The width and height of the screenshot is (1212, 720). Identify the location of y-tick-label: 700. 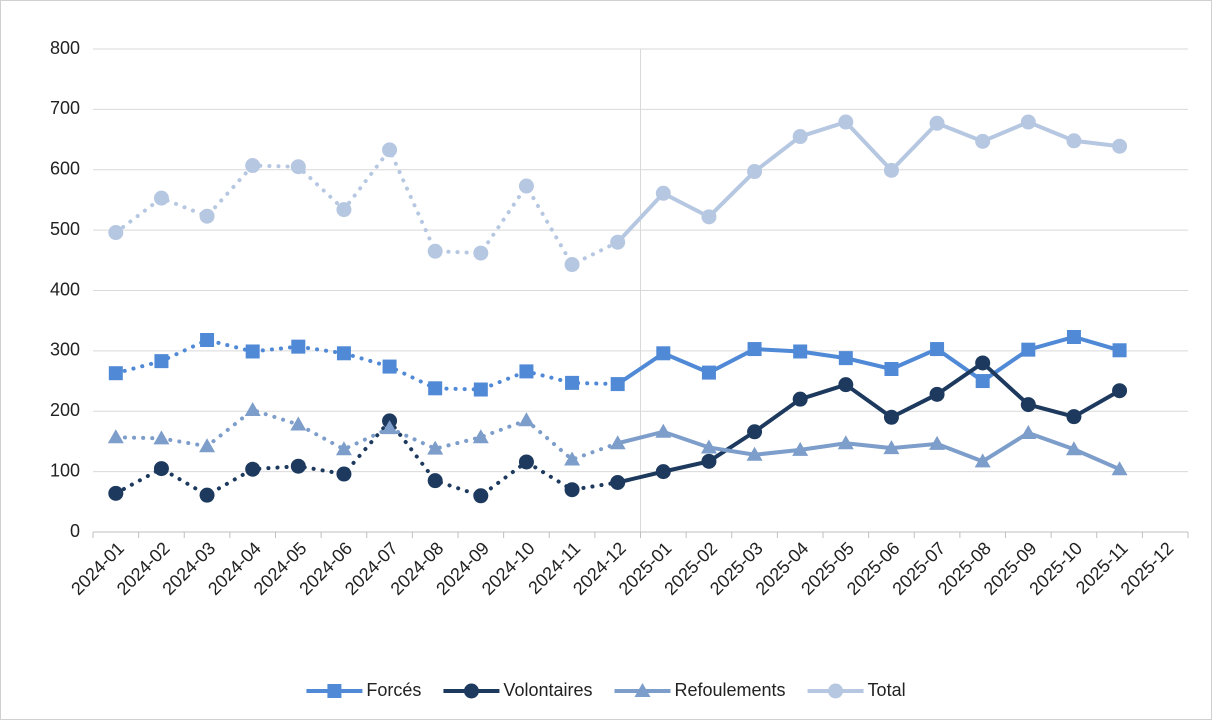
(65, 108).